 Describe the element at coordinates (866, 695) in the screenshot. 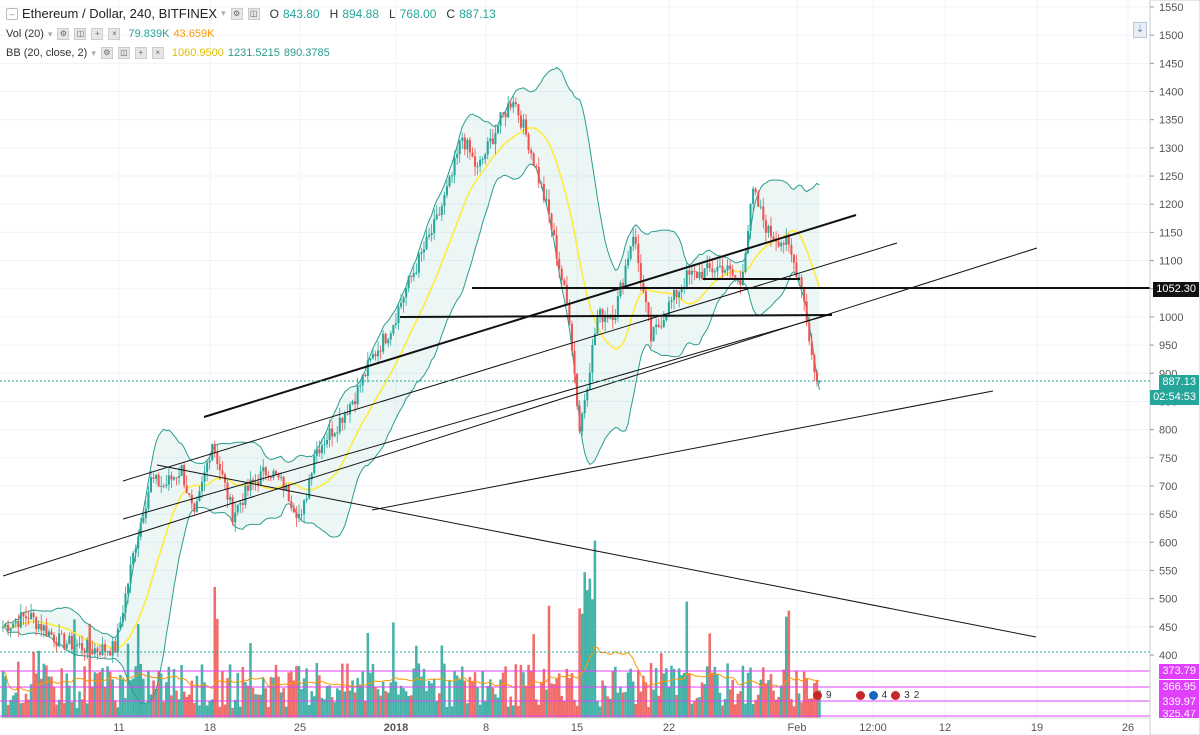

I see `event-badges: 9 4 3 2` at that location.